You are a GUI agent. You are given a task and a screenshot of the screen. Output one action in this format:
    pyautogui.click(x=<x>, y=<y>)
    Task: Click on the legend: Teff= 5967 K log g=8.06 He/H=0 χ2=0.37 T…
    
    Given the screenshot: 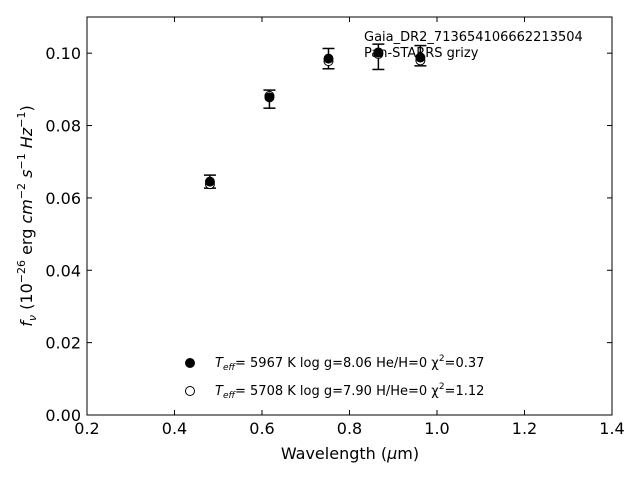 What is the action you would take?
    pyautogui.click(x=334, y=377)
    